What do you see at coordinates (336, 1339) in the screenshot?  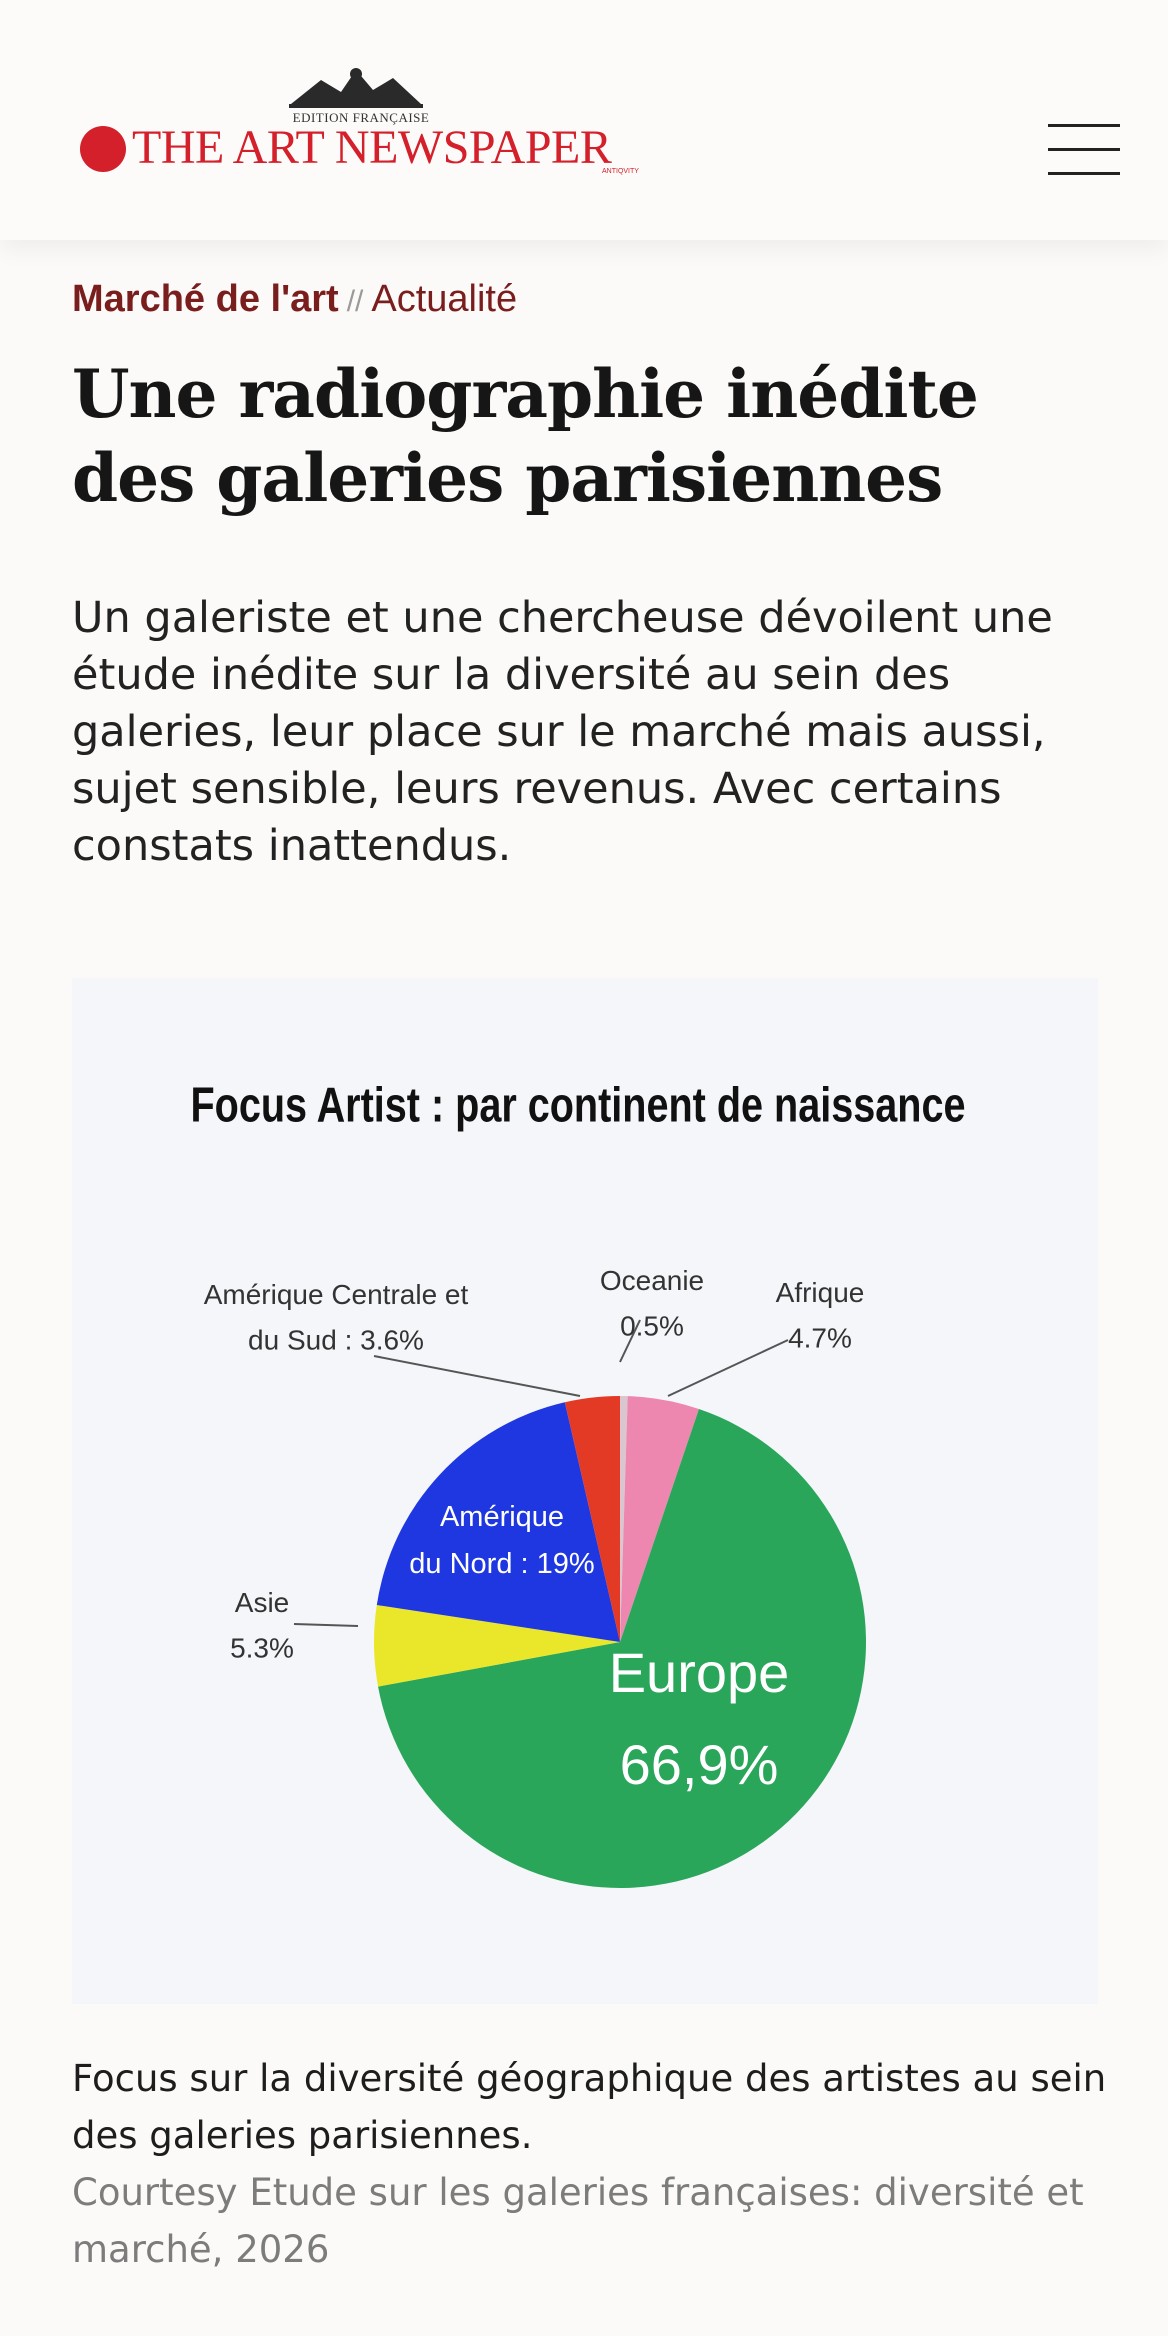 I see `slice-label: du Sud : 3.6%` at bounding box center [336, 1339].